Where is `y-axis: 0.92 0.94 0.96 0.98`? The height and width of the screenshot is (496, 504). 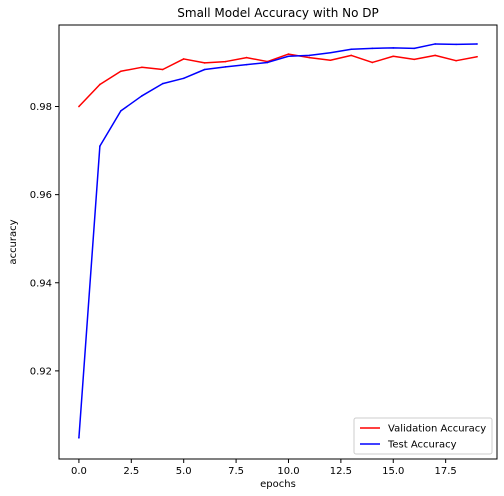
y-axis: 0.92 0.94 0.96 0.98 is located at coordinates (44, 239).